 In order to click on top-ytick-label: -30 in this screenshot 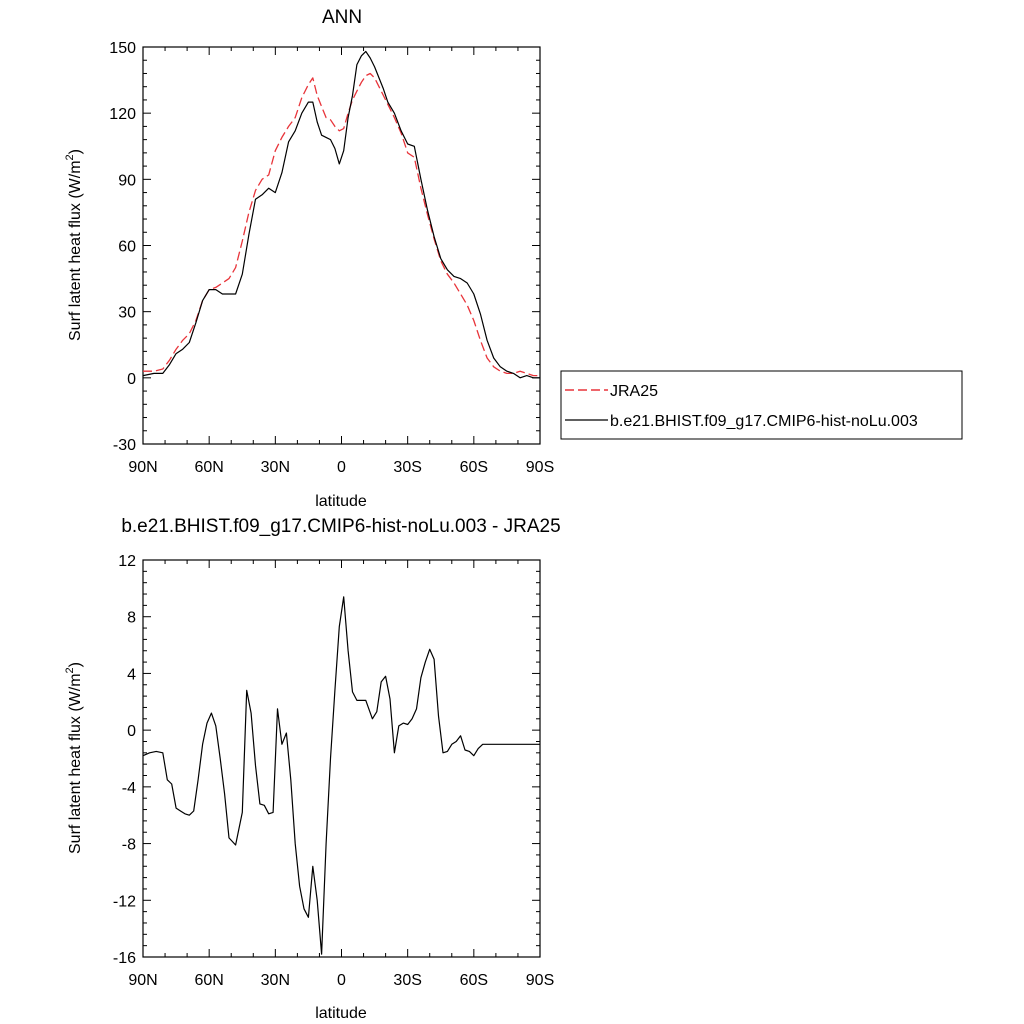, I will do `click(124, 445)`.